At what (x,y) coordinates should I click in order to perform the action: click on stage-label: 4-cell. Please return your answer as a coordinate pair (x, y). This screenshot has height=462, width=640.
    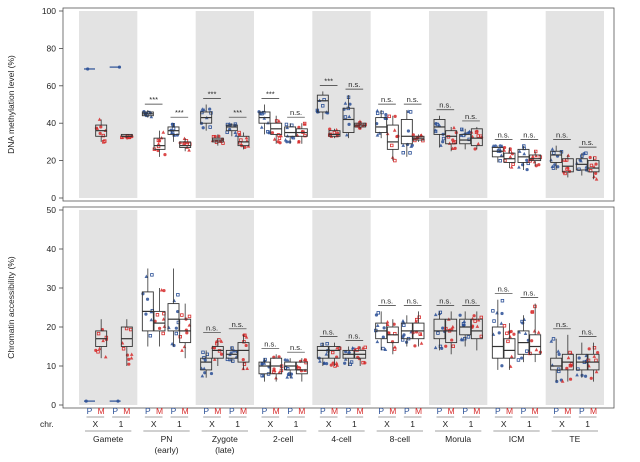
    Looking at the image, I should click on (341, 439).